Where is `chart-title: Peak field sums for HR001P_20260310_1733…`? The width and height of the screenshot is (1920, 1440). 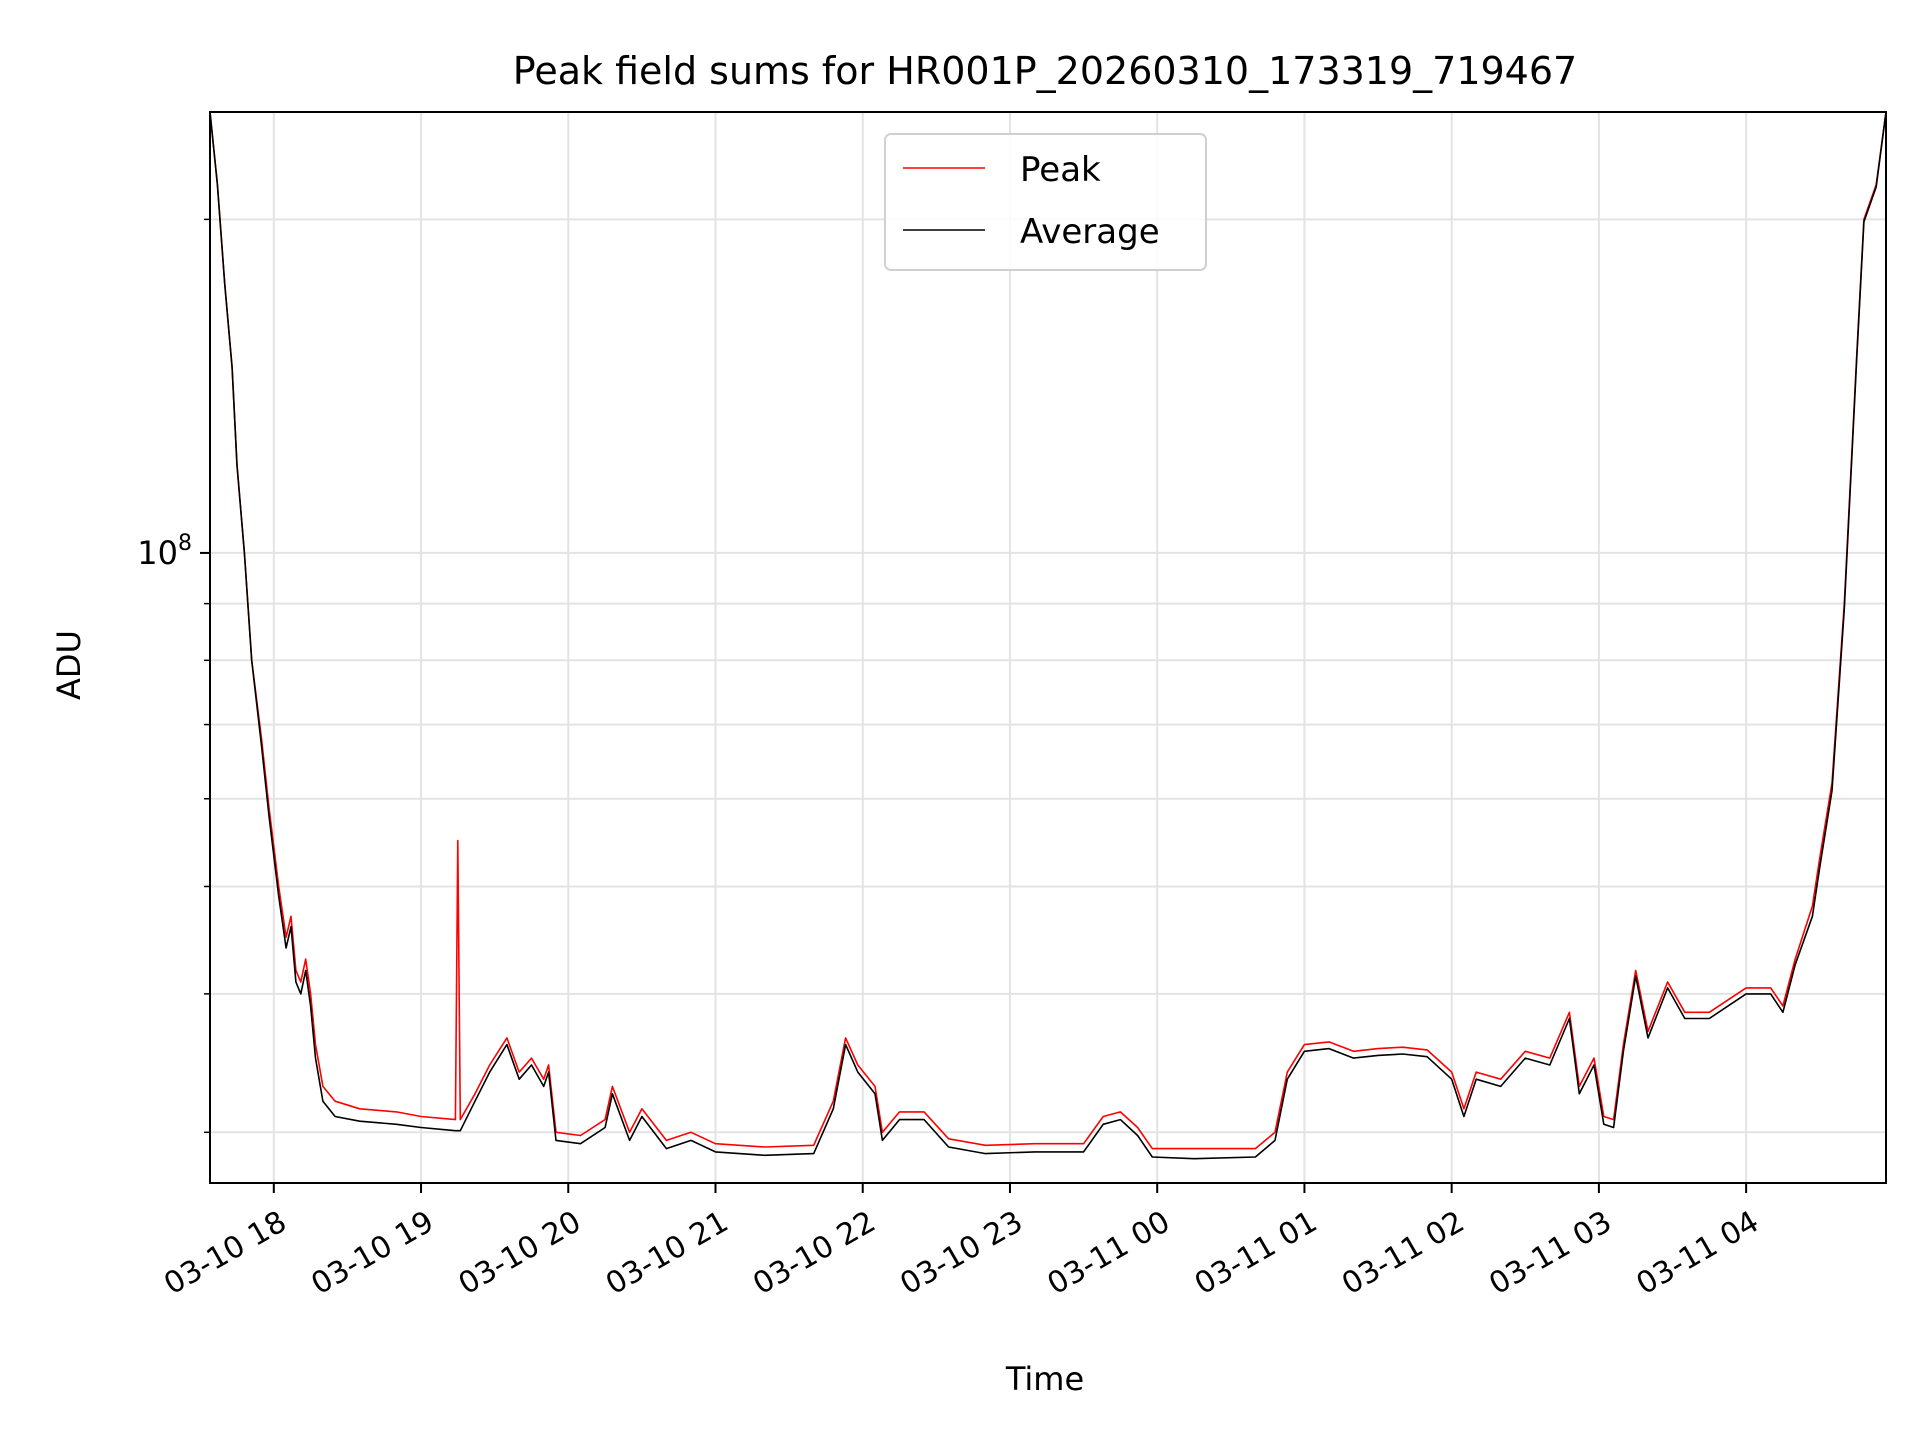 chart-title: Peak field sums for HR001P_20260310_1733… is located at coordinates (1045, 71).